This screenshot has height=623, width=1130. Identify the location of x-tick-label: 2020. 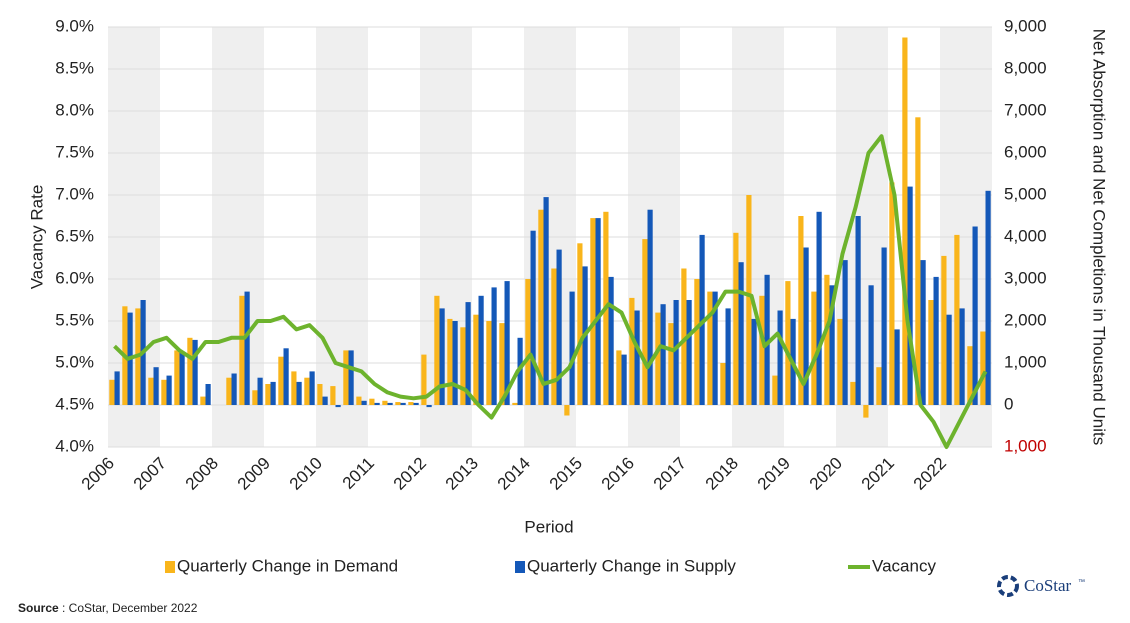
(826, 474).